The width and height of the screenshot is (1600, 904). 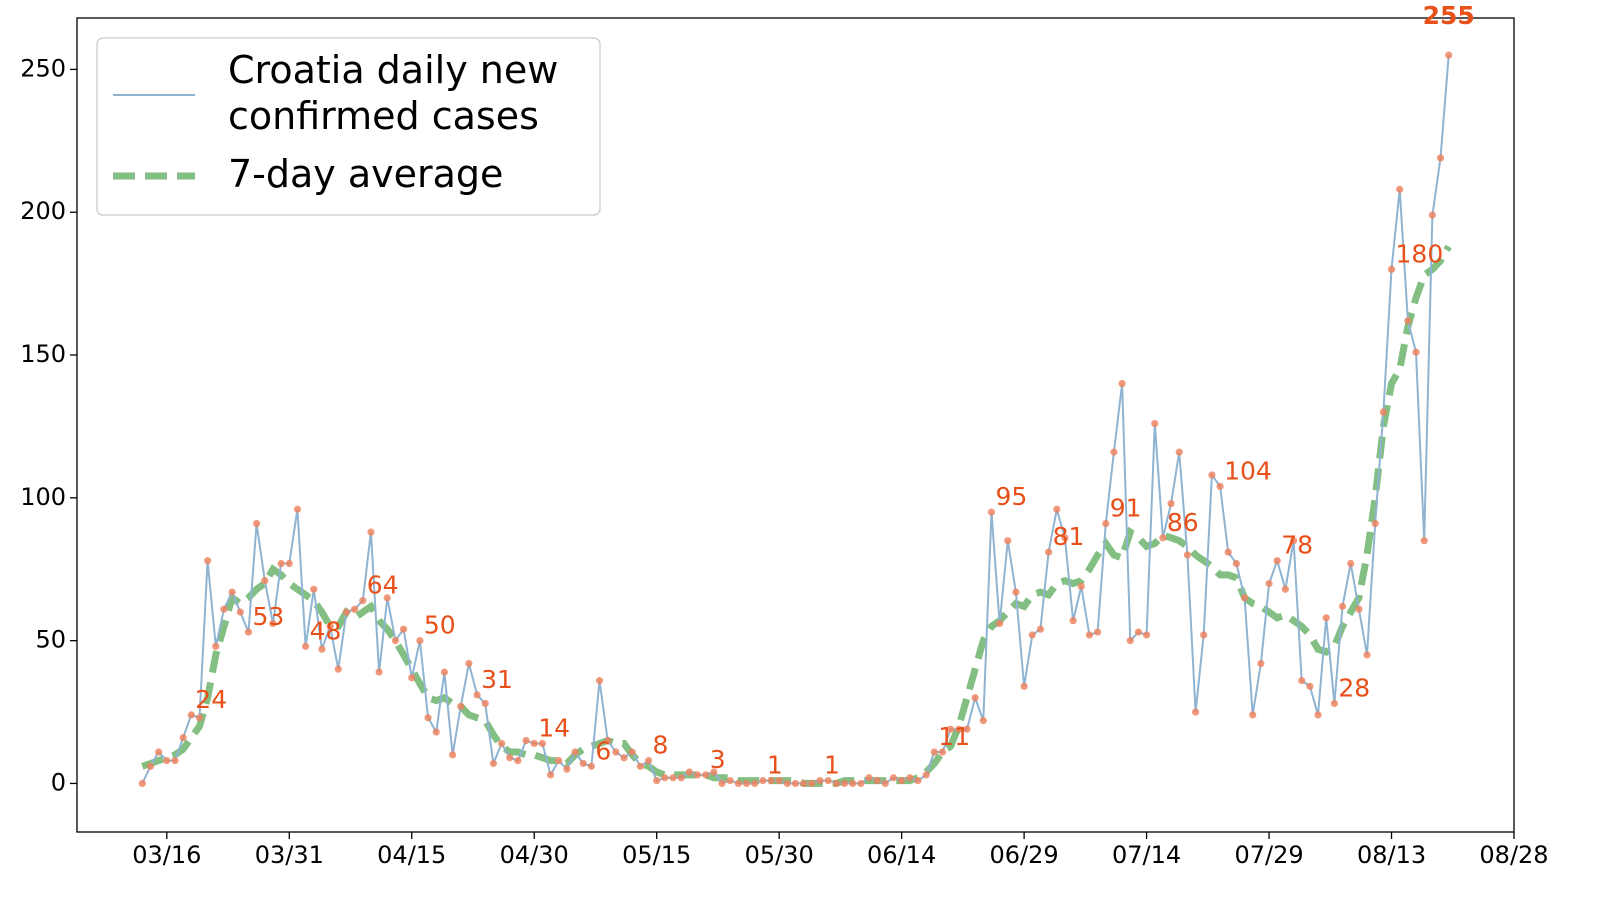 What do you see at coordinates (268, 616) in the screenshot?
I see `value-label: 53` at bounding box center [268, 616].